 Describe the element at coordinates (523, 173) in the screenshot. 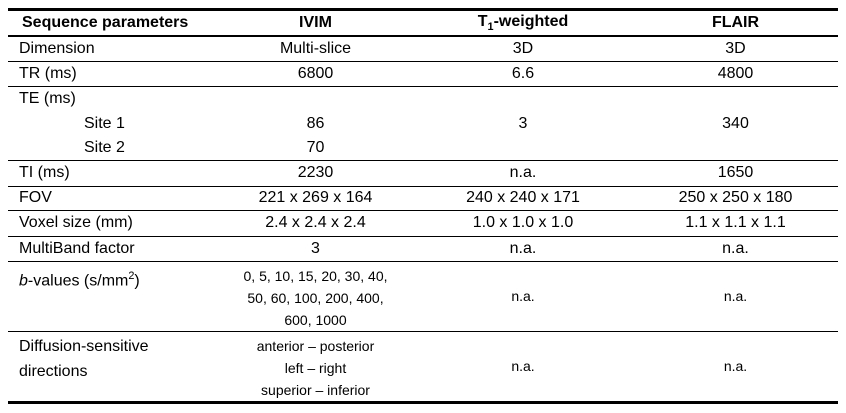

I see `cell-ti-t1w: n.a.` at that location.